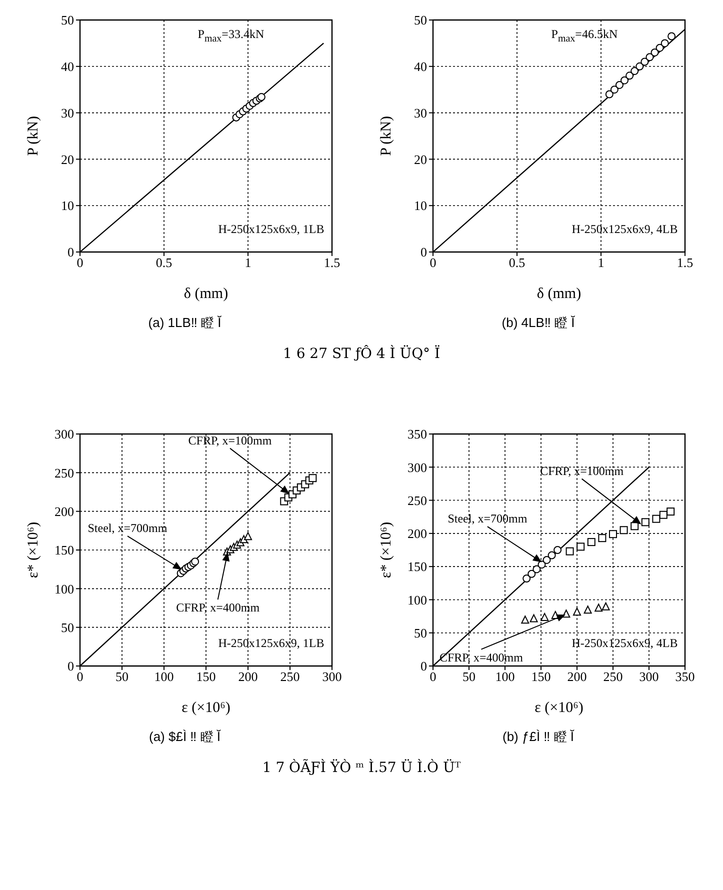  What do you see at coordinates (685, 676) in the screenshot?
I see `x-tick-label: 350` at bounding box center [685, 676].